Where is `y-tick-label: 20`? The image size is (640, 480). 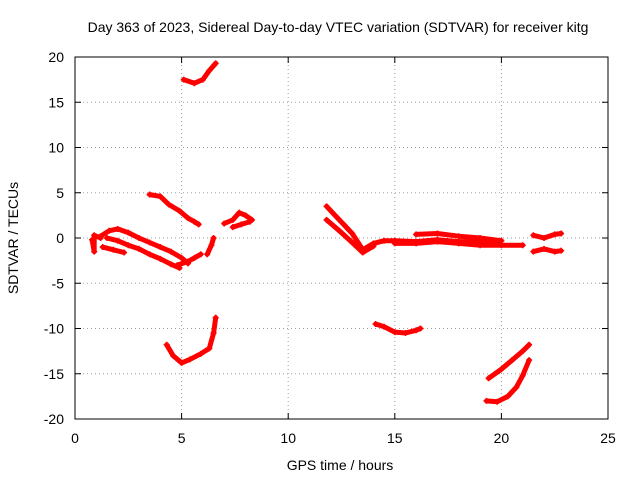
y-tick-label: 20 is located at coordinates (56, 57).